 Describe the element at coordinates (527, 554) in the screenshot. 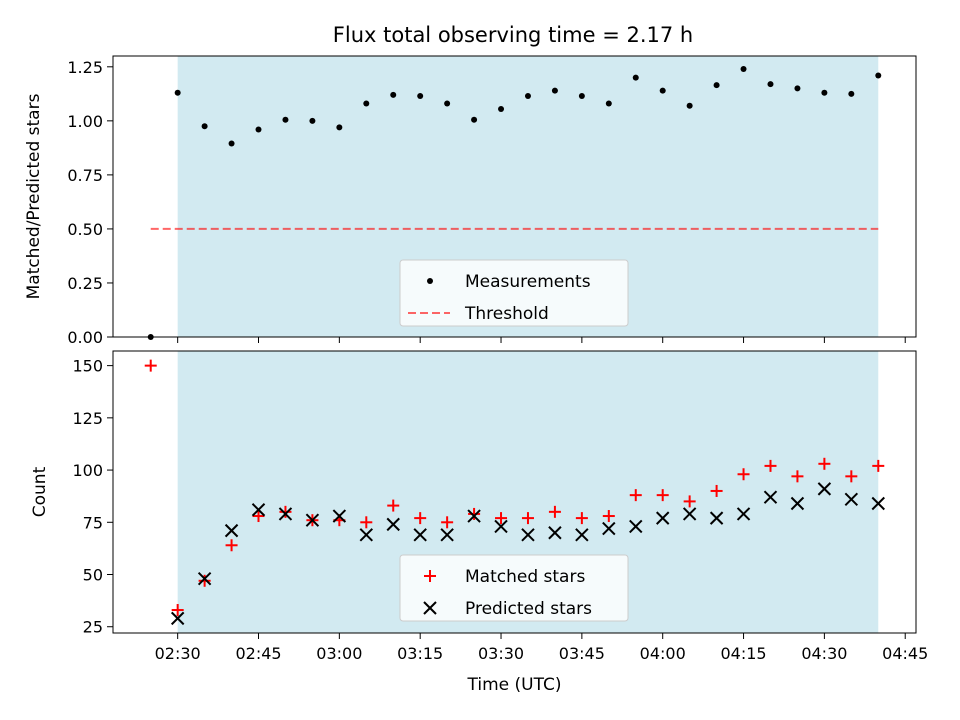

I see `predicted-stars-series` at that location.